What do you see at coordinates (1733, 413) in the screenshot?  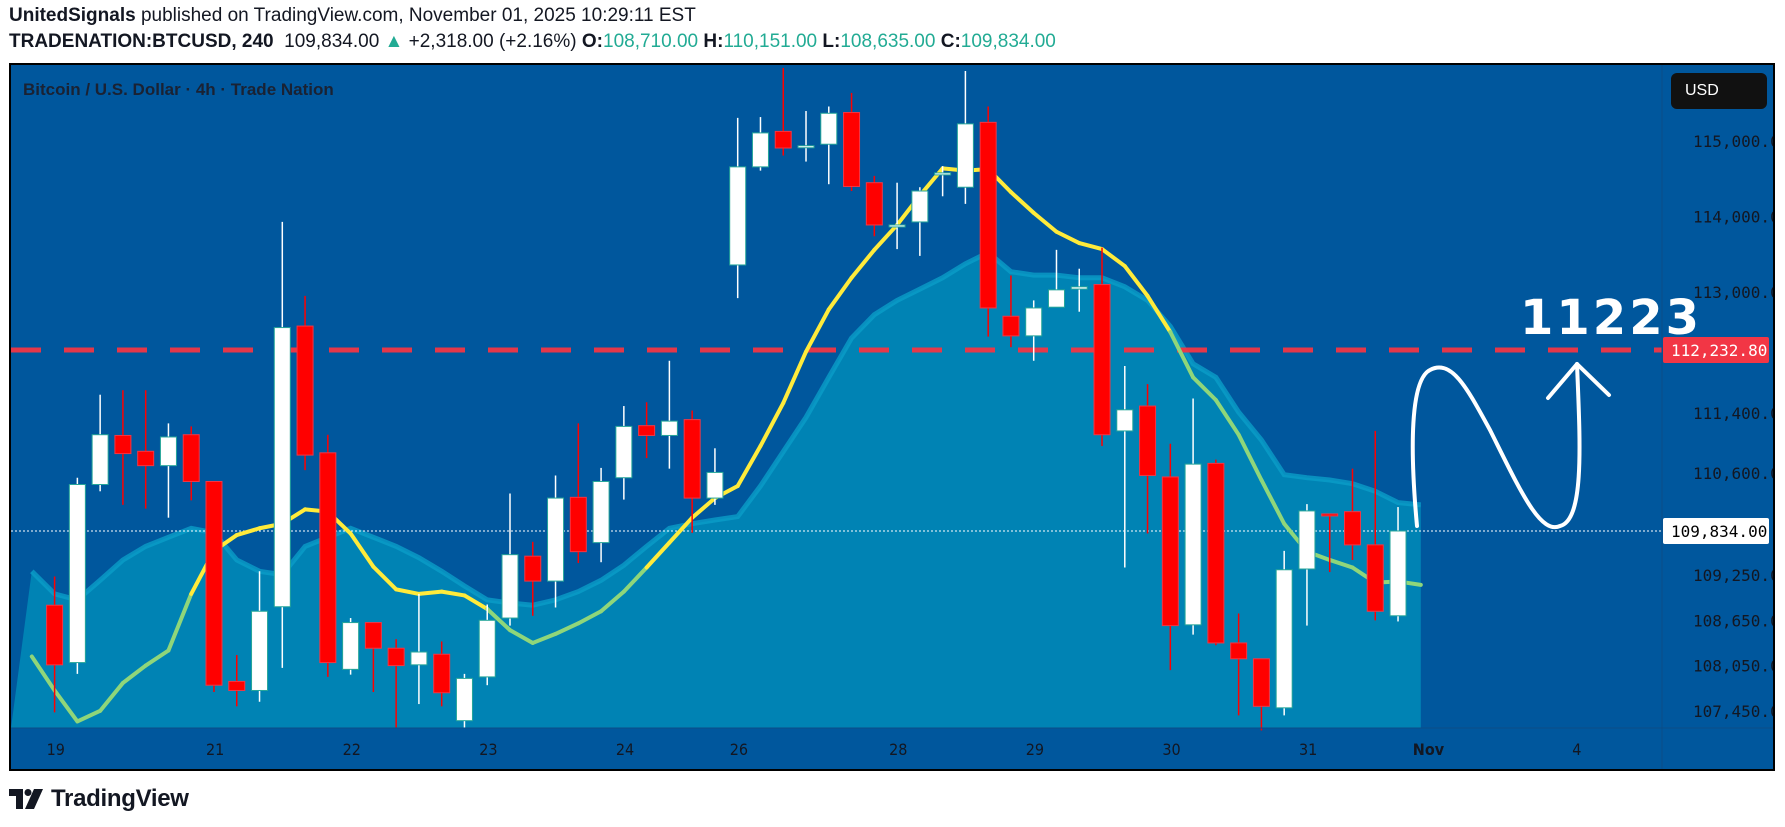 I see `price-tick-label: 111,400.00` at bounding box center [1733, 413].